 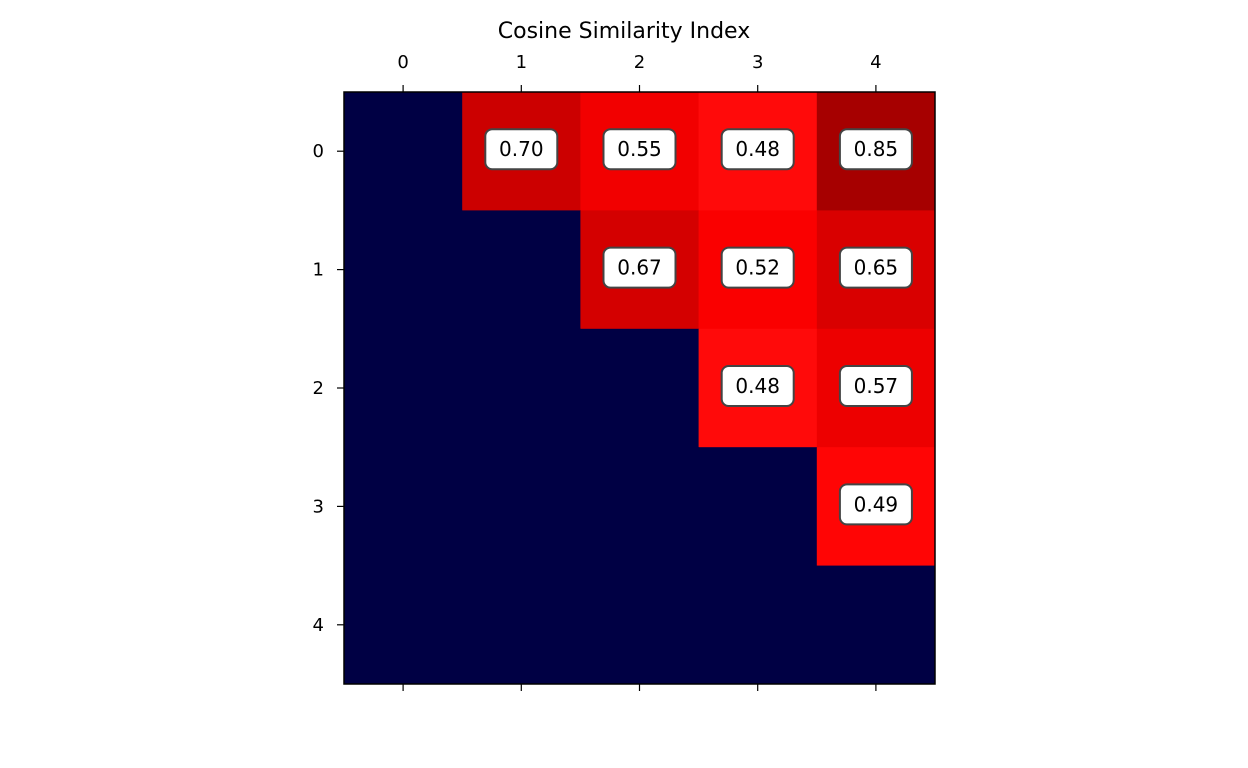 I want to click on cell-value-label: 0.67, so click(x=639, y=267).